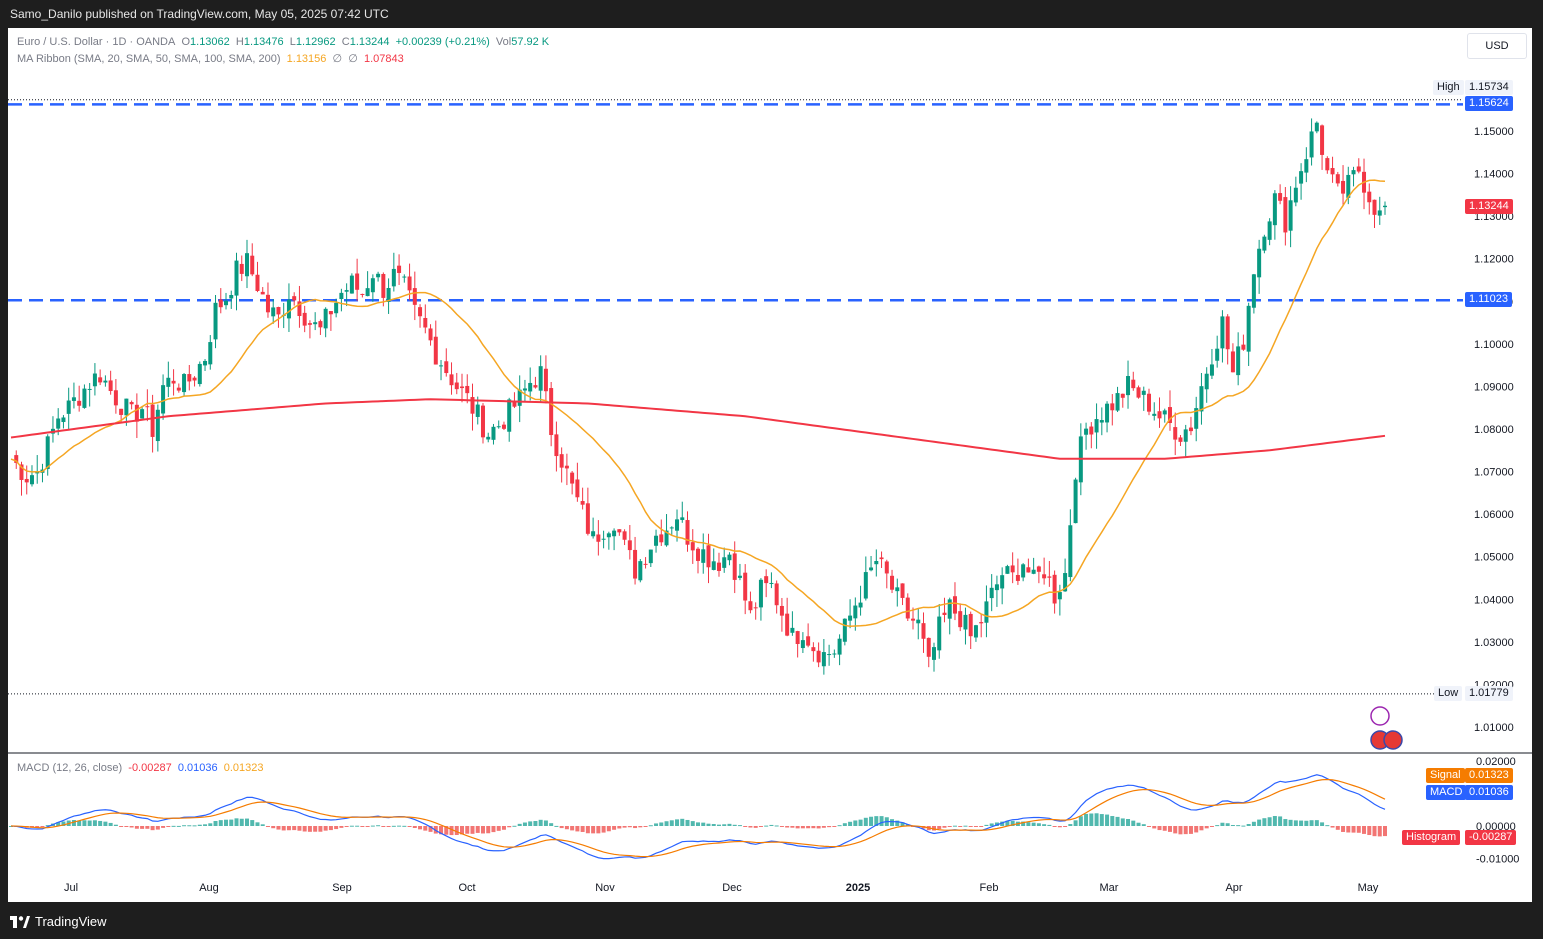 Image resolution: width=1543 pixels, height=939 pixels. I want to click on high-value-tag: 1.15734, so click(1489, 87).